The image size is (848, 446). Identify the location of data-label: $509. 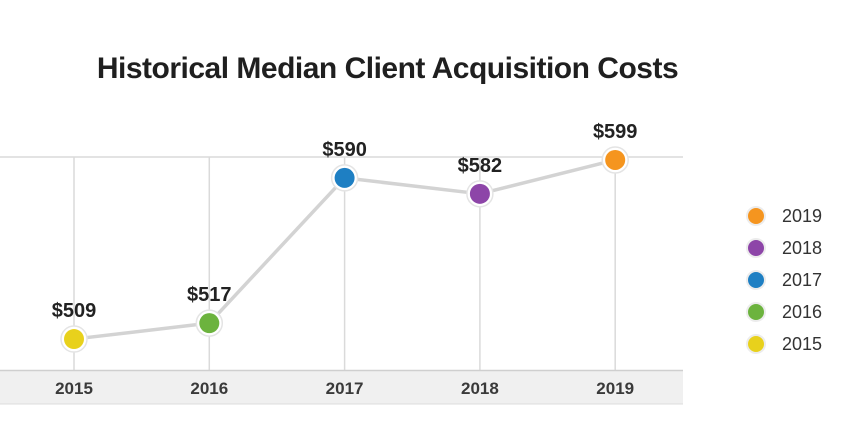
(74, 311).